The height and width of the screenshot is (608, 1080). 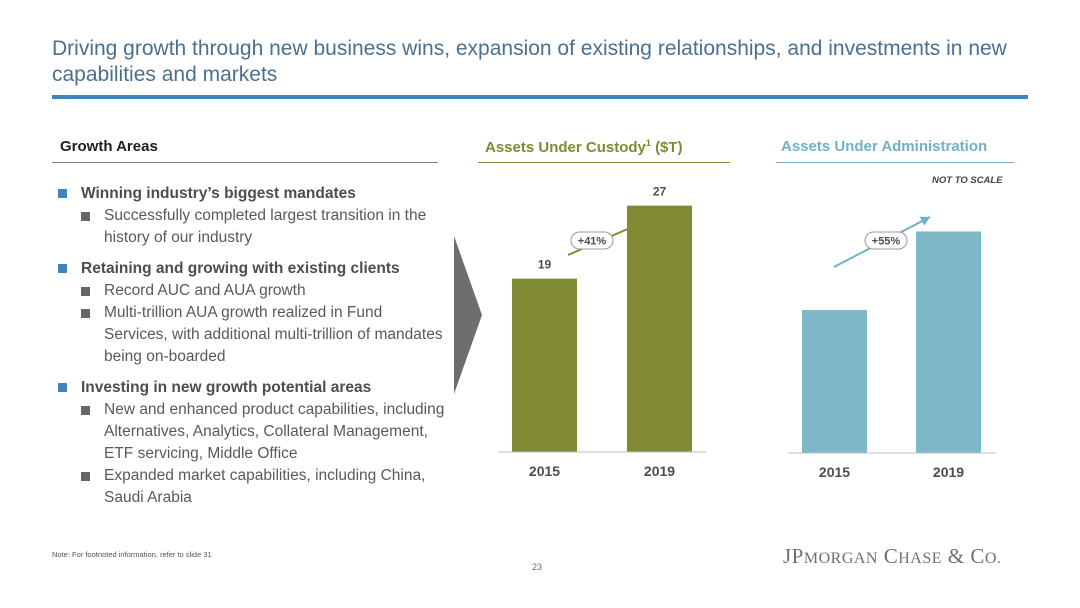 I want to click on auc-x-tick-2015: 2015, so click(x=544, y=471).